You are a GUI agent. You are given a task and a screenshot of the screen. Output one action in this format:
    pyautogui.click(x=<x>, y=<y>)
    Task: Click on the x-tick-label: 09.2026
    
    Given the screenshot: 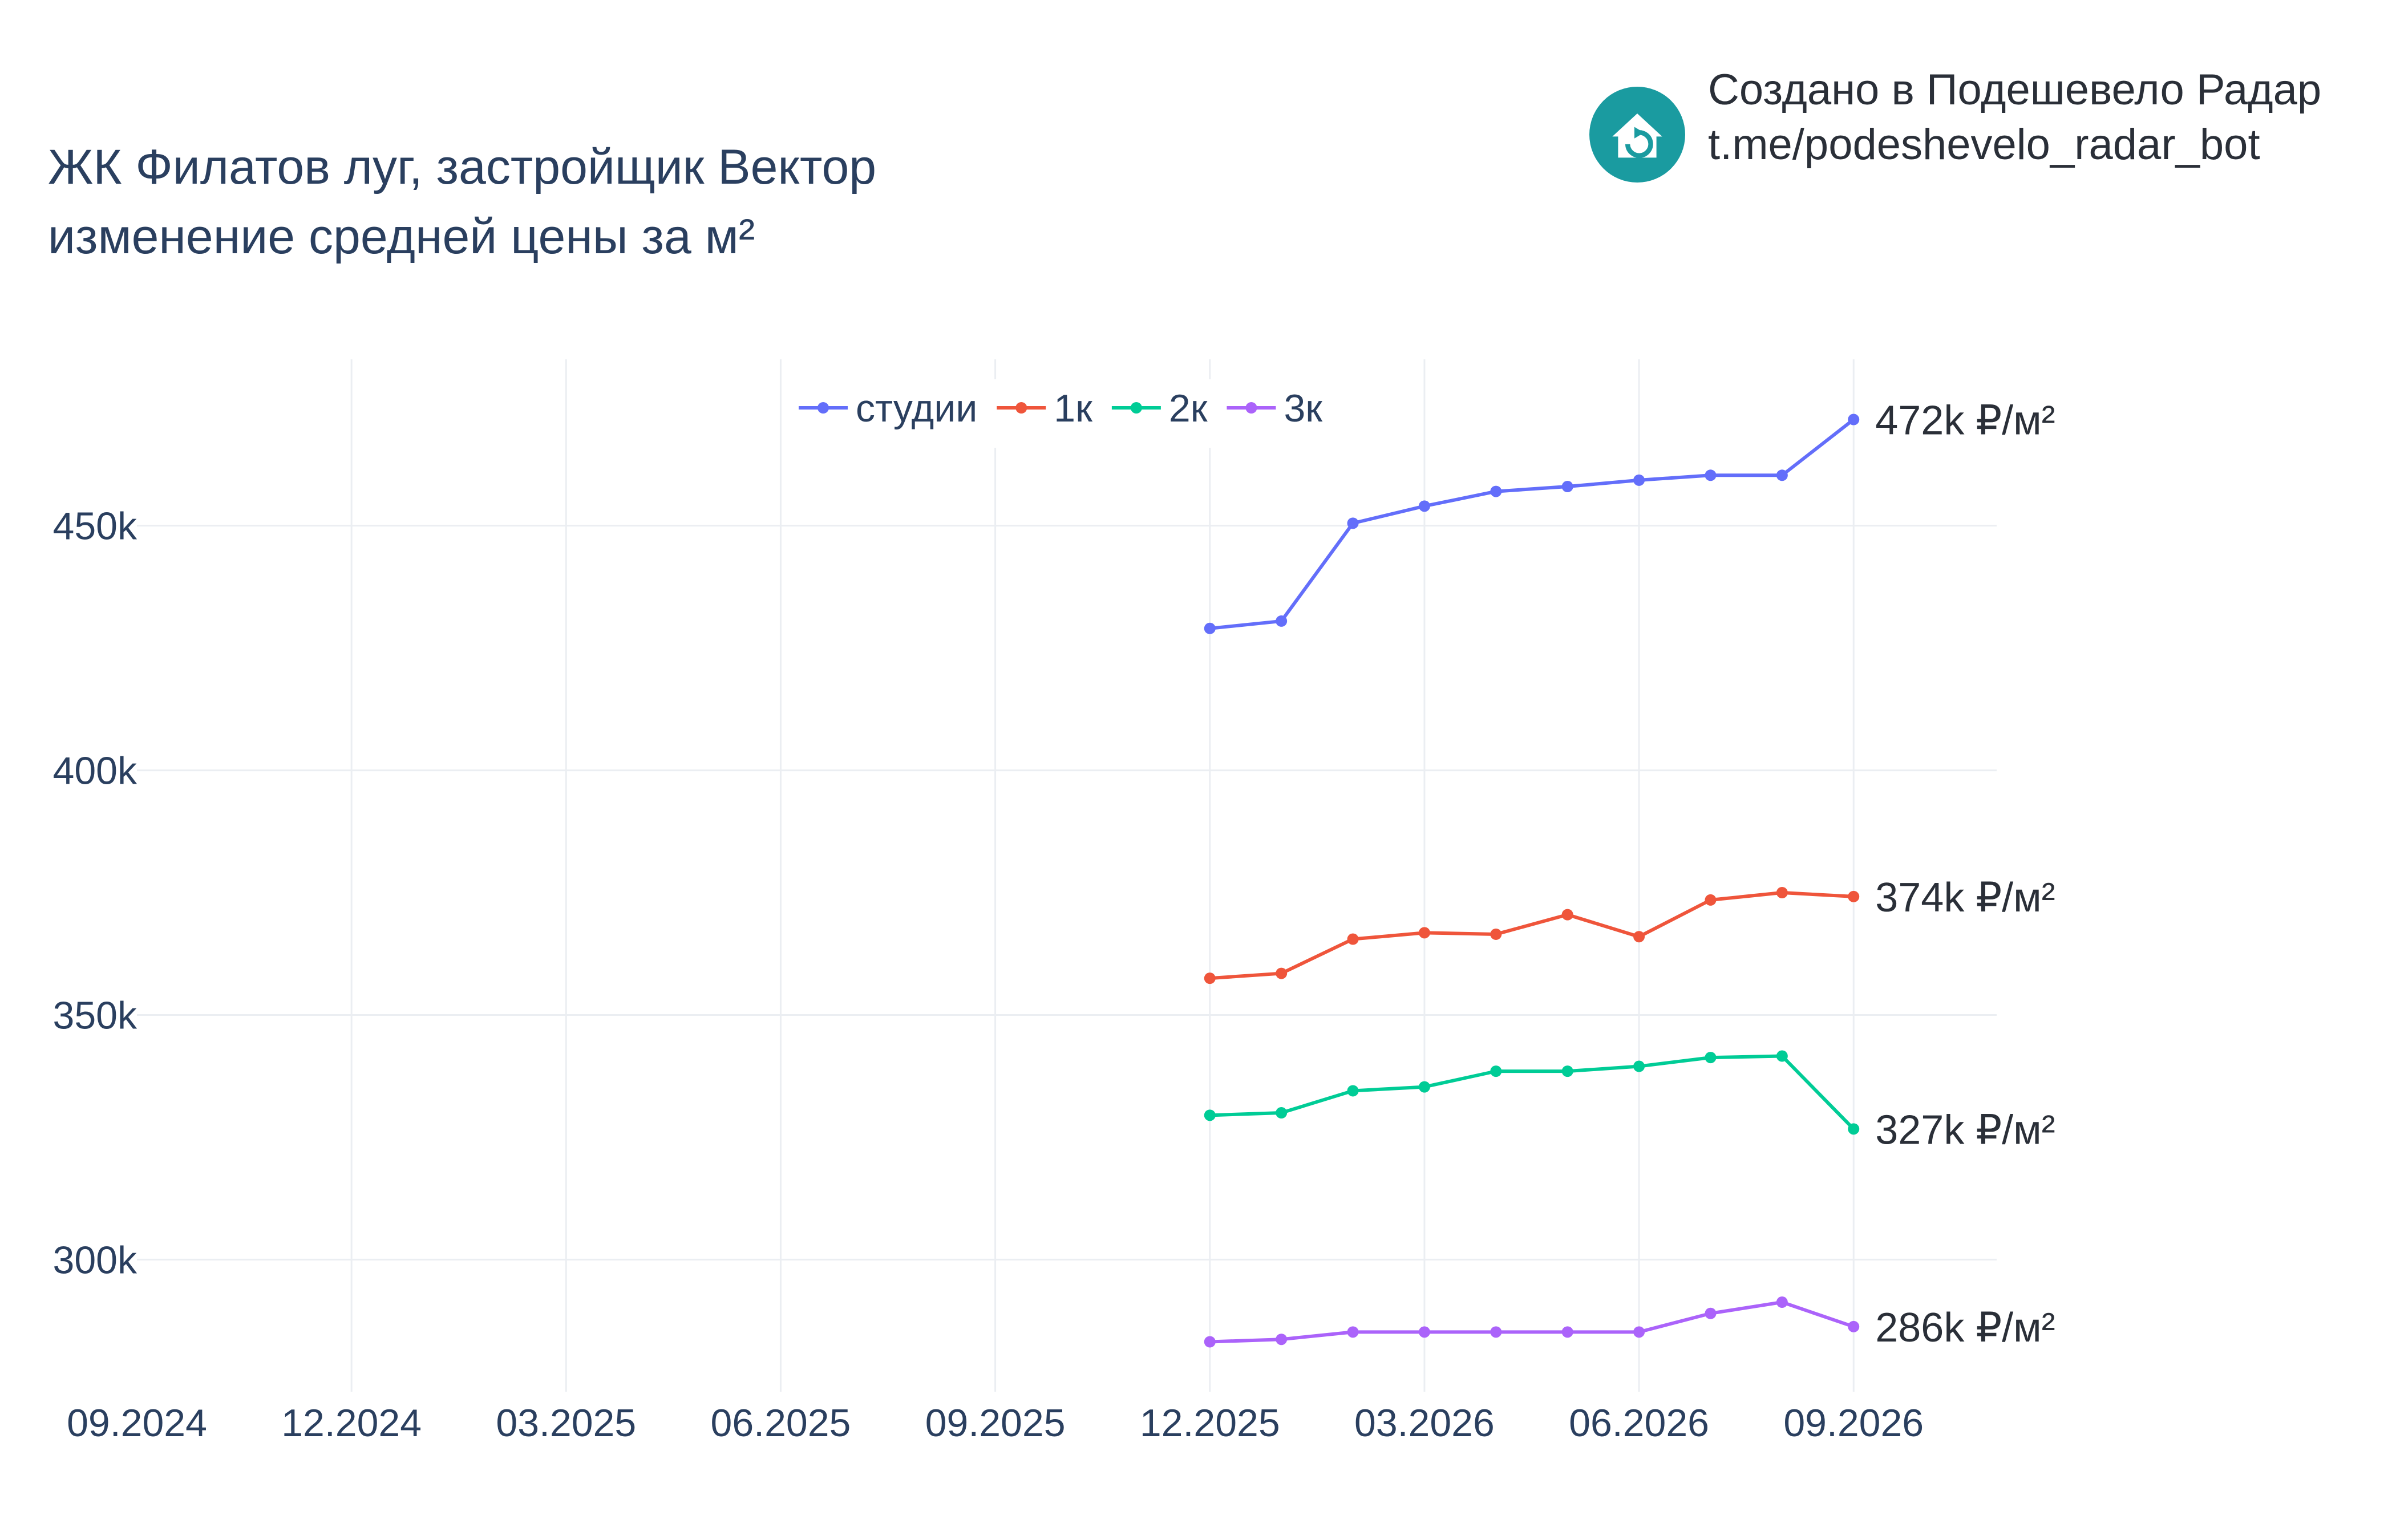 What is the action you would take?
    pyautogui.click(x=1854, y=1423)
    